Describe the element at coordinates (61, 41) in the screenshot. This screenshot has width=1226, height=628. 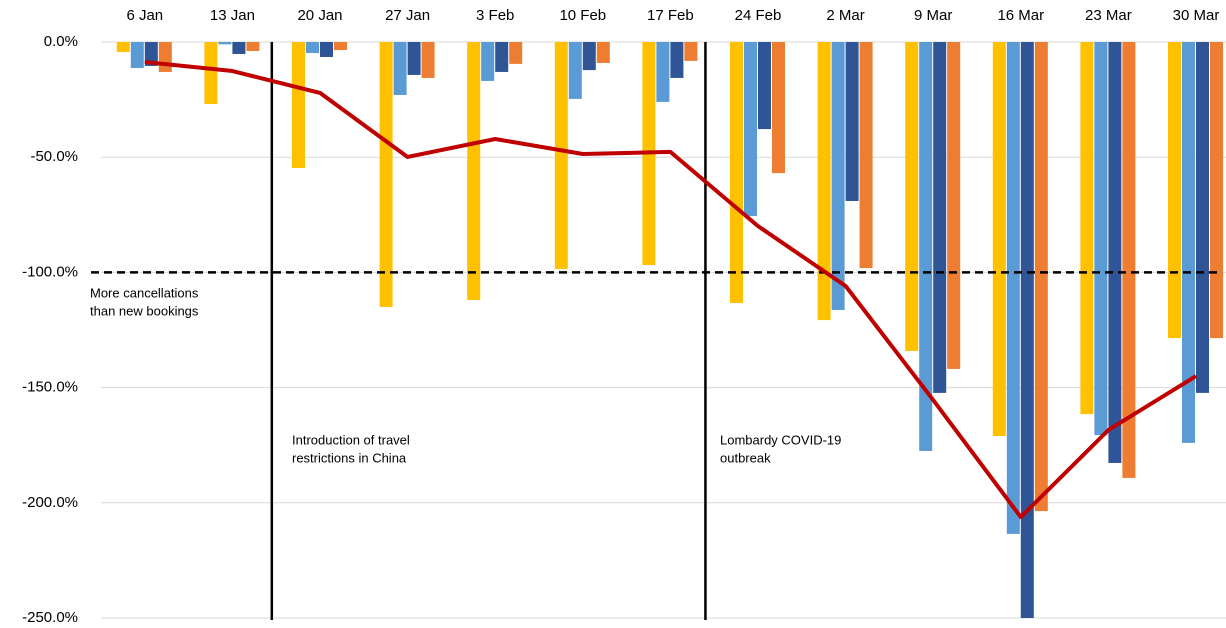
I see `y-tick-label: 0.0%` at that location.